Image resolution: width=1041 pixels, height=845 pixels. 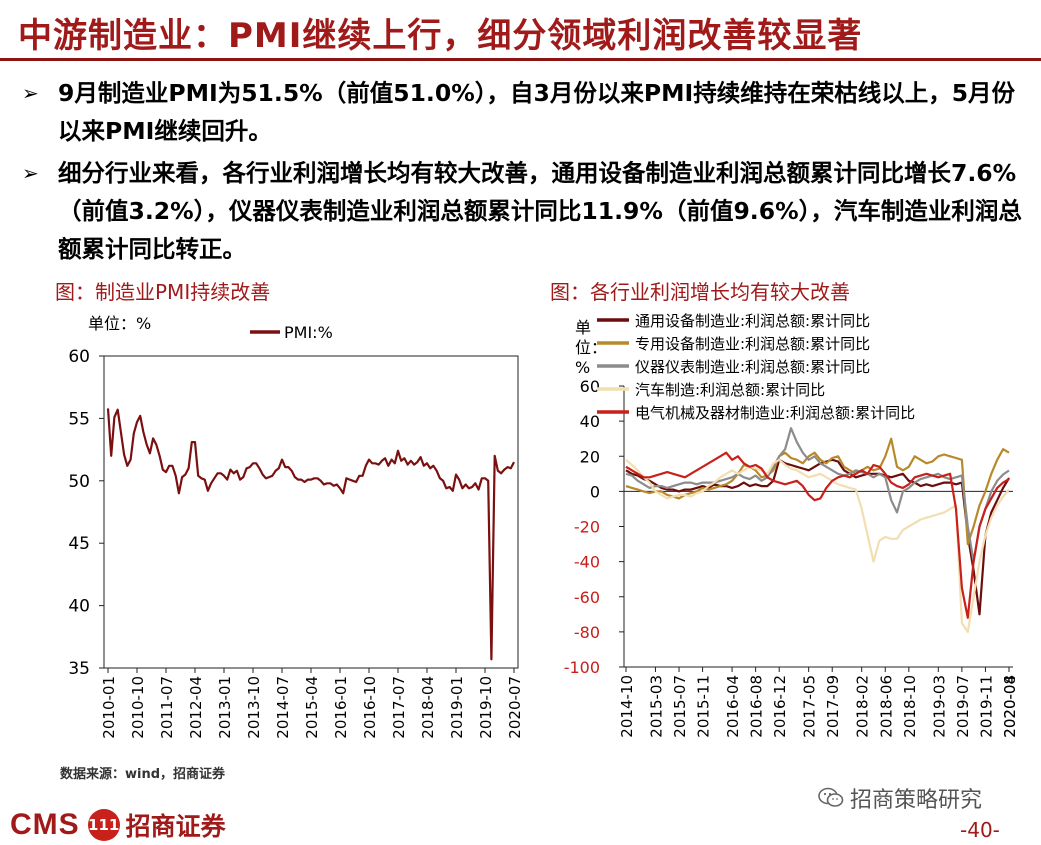 I want to click on profit-x-tick-label: 2015-07, so click(x=680, y=706).